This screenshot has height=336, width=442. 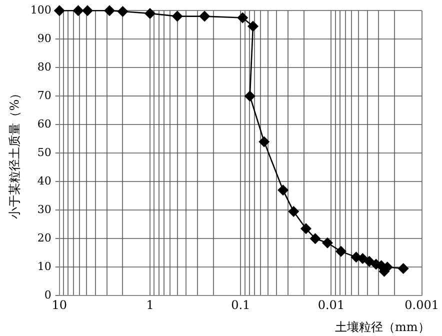 I want to click on y-tick-label: 60, so click(x=44, y=123).